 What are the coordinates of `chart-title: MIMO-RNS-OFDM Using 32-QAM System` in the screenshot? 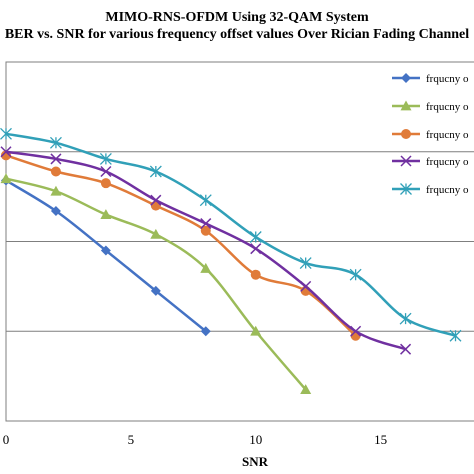 It's located at (237, 17).